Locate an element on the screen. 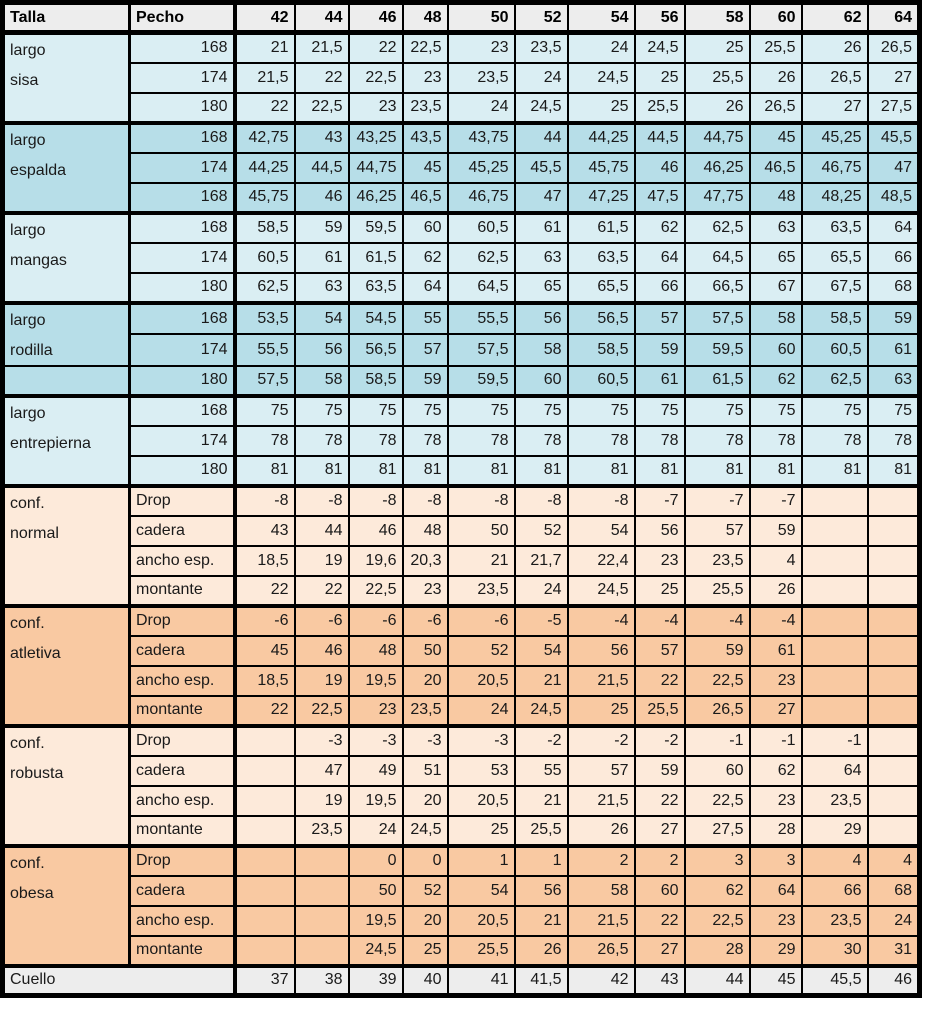 This screenshot has height=1024, width=925. row-header-largo-rodilla-0: 168 is located at coordinates (182, 317).